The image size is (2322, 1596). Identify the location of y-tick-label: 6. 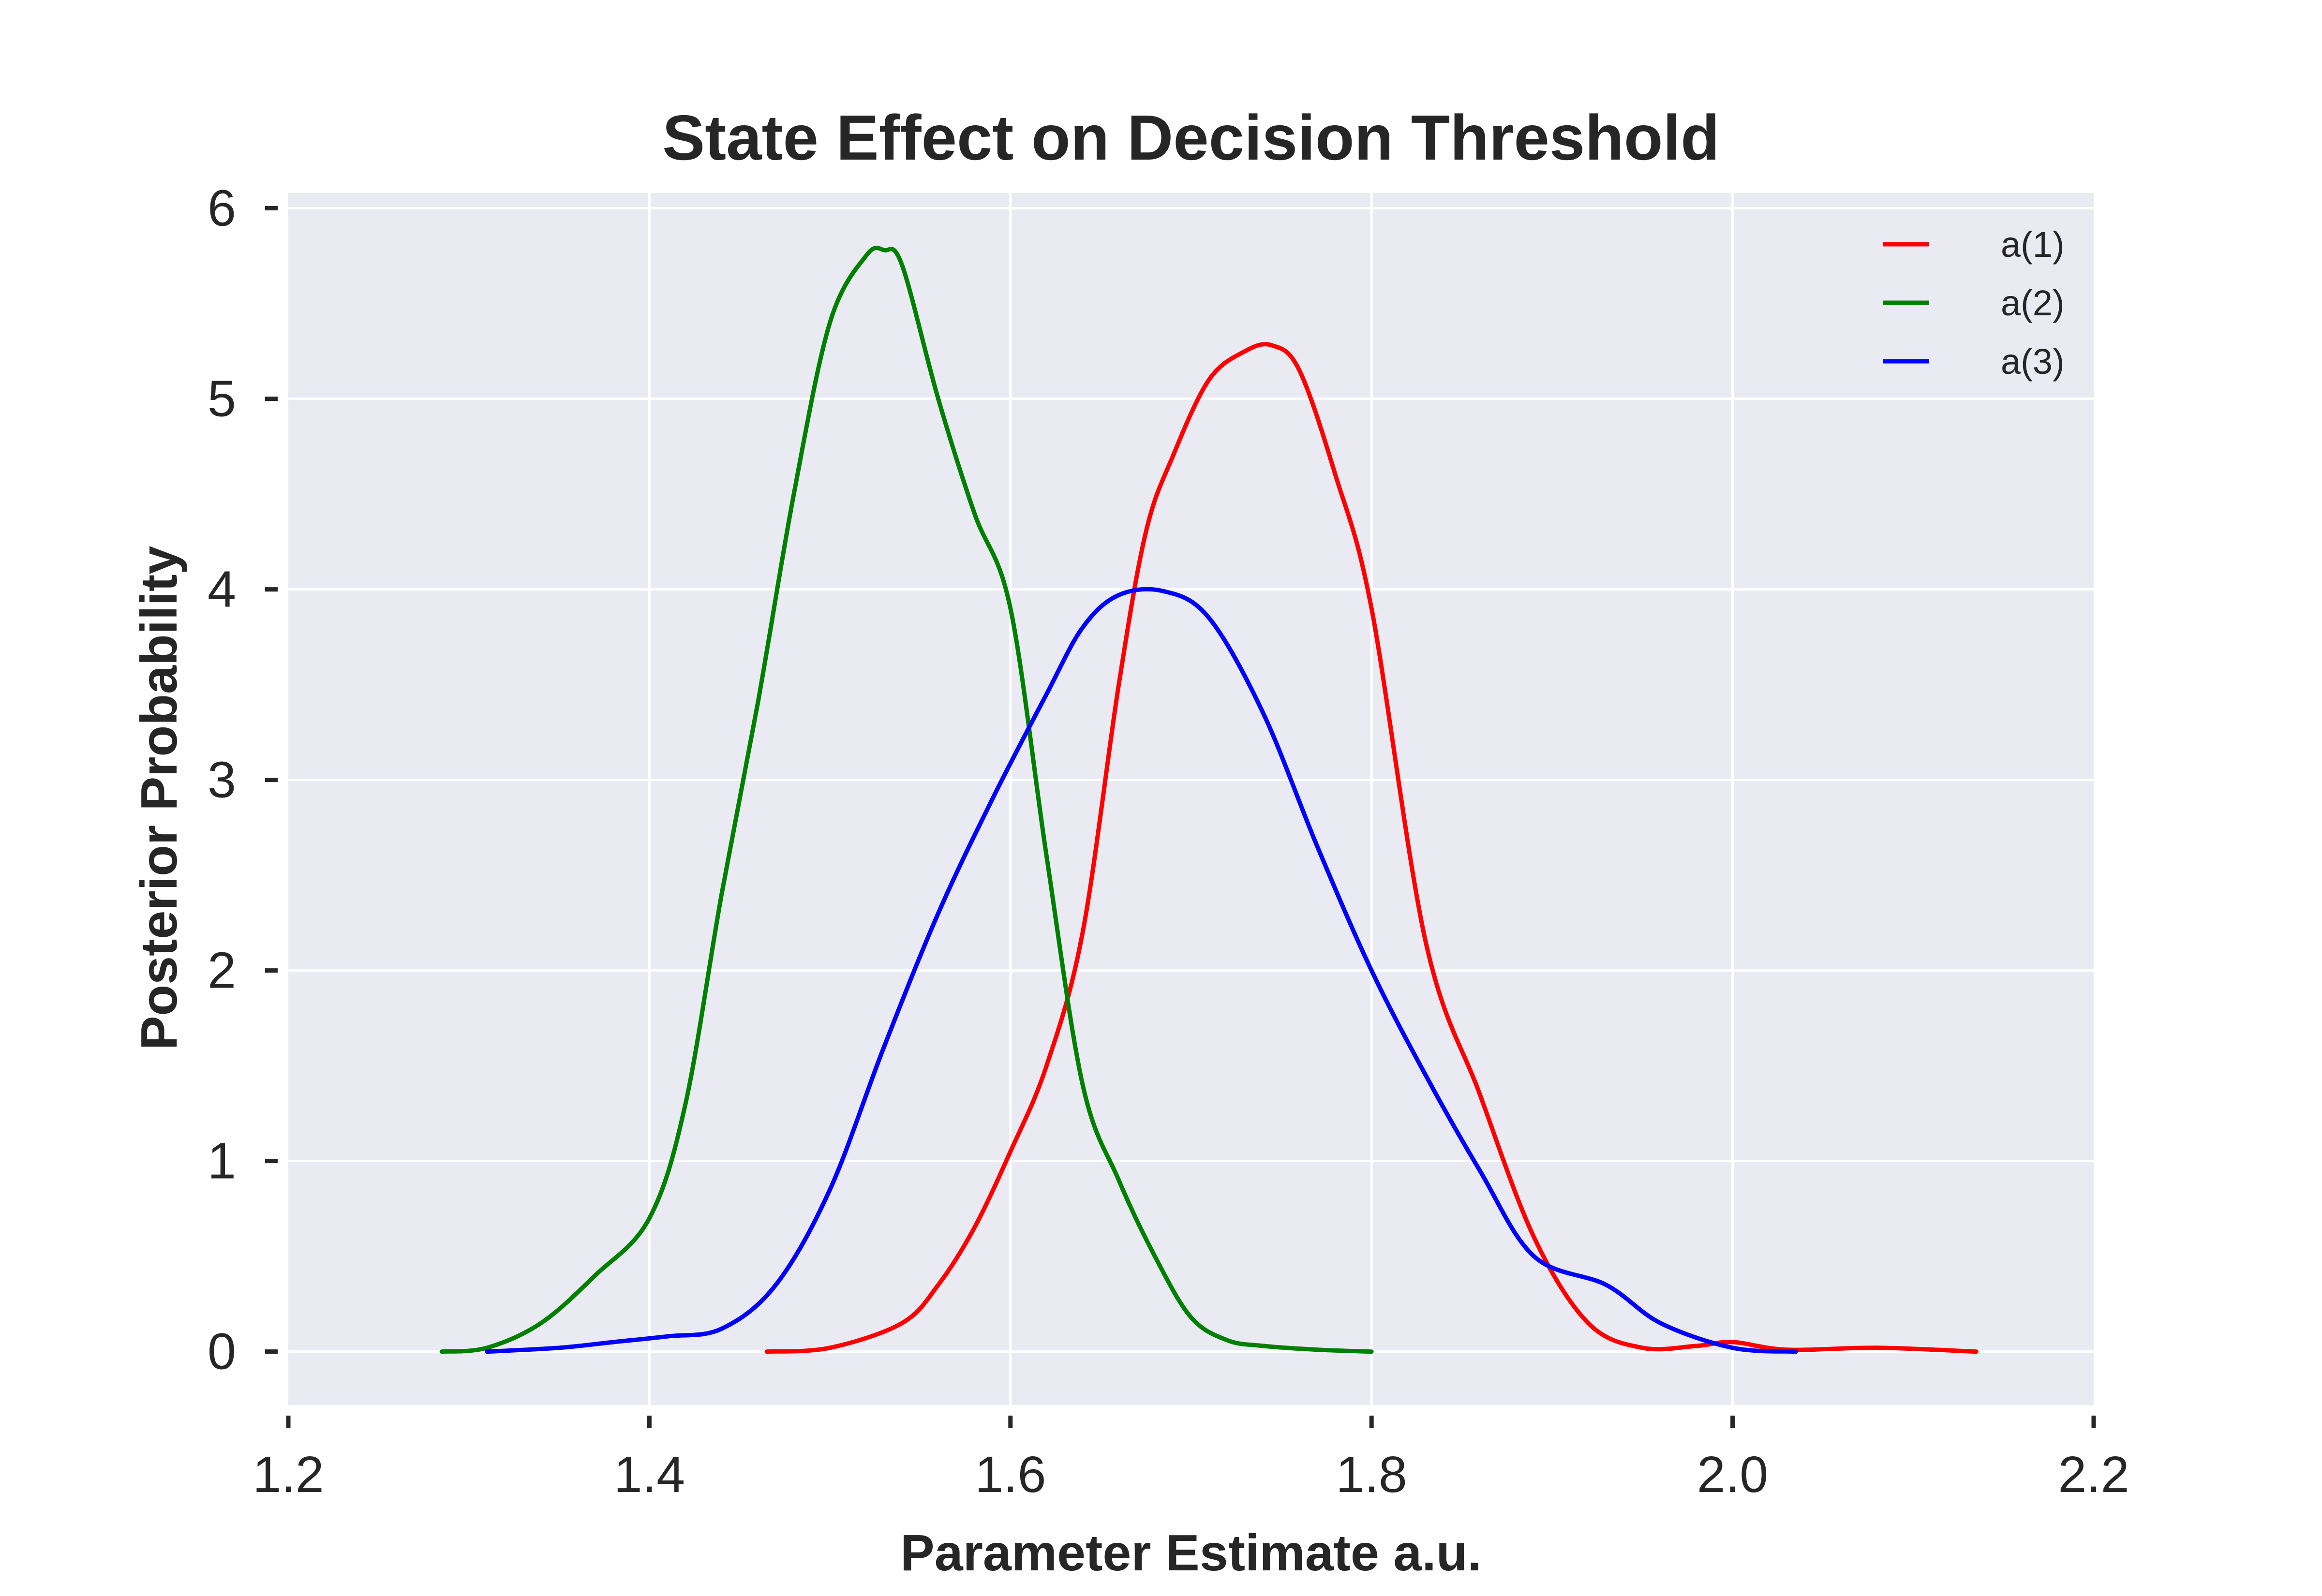
(222, 208).